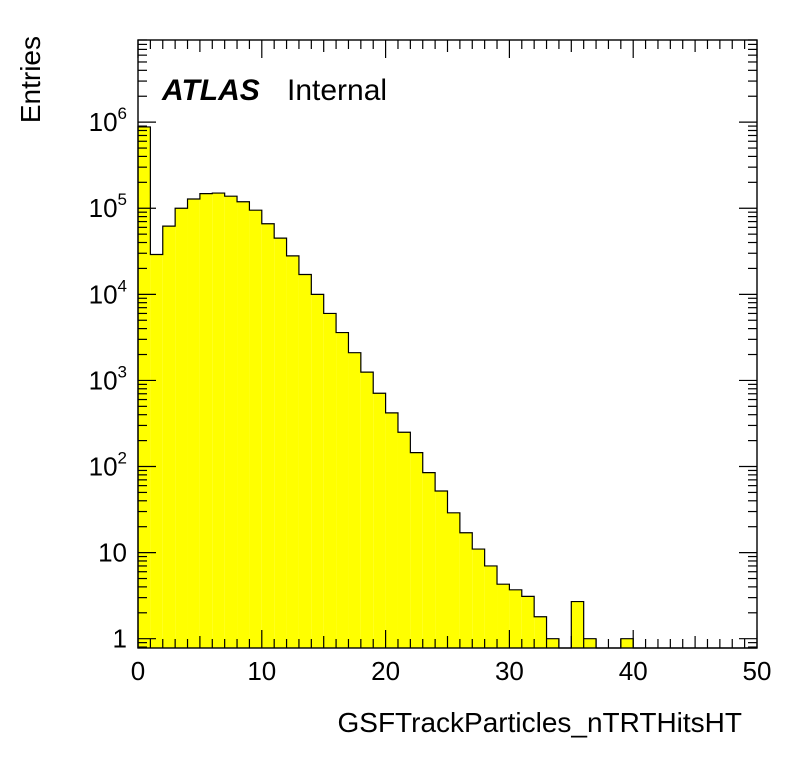 This screenshot has height=772, width=796. What do you see at coordinates (757, 671) in the screenshot?
I see `x-tick-label: 50` at bounding box center [757, 671].